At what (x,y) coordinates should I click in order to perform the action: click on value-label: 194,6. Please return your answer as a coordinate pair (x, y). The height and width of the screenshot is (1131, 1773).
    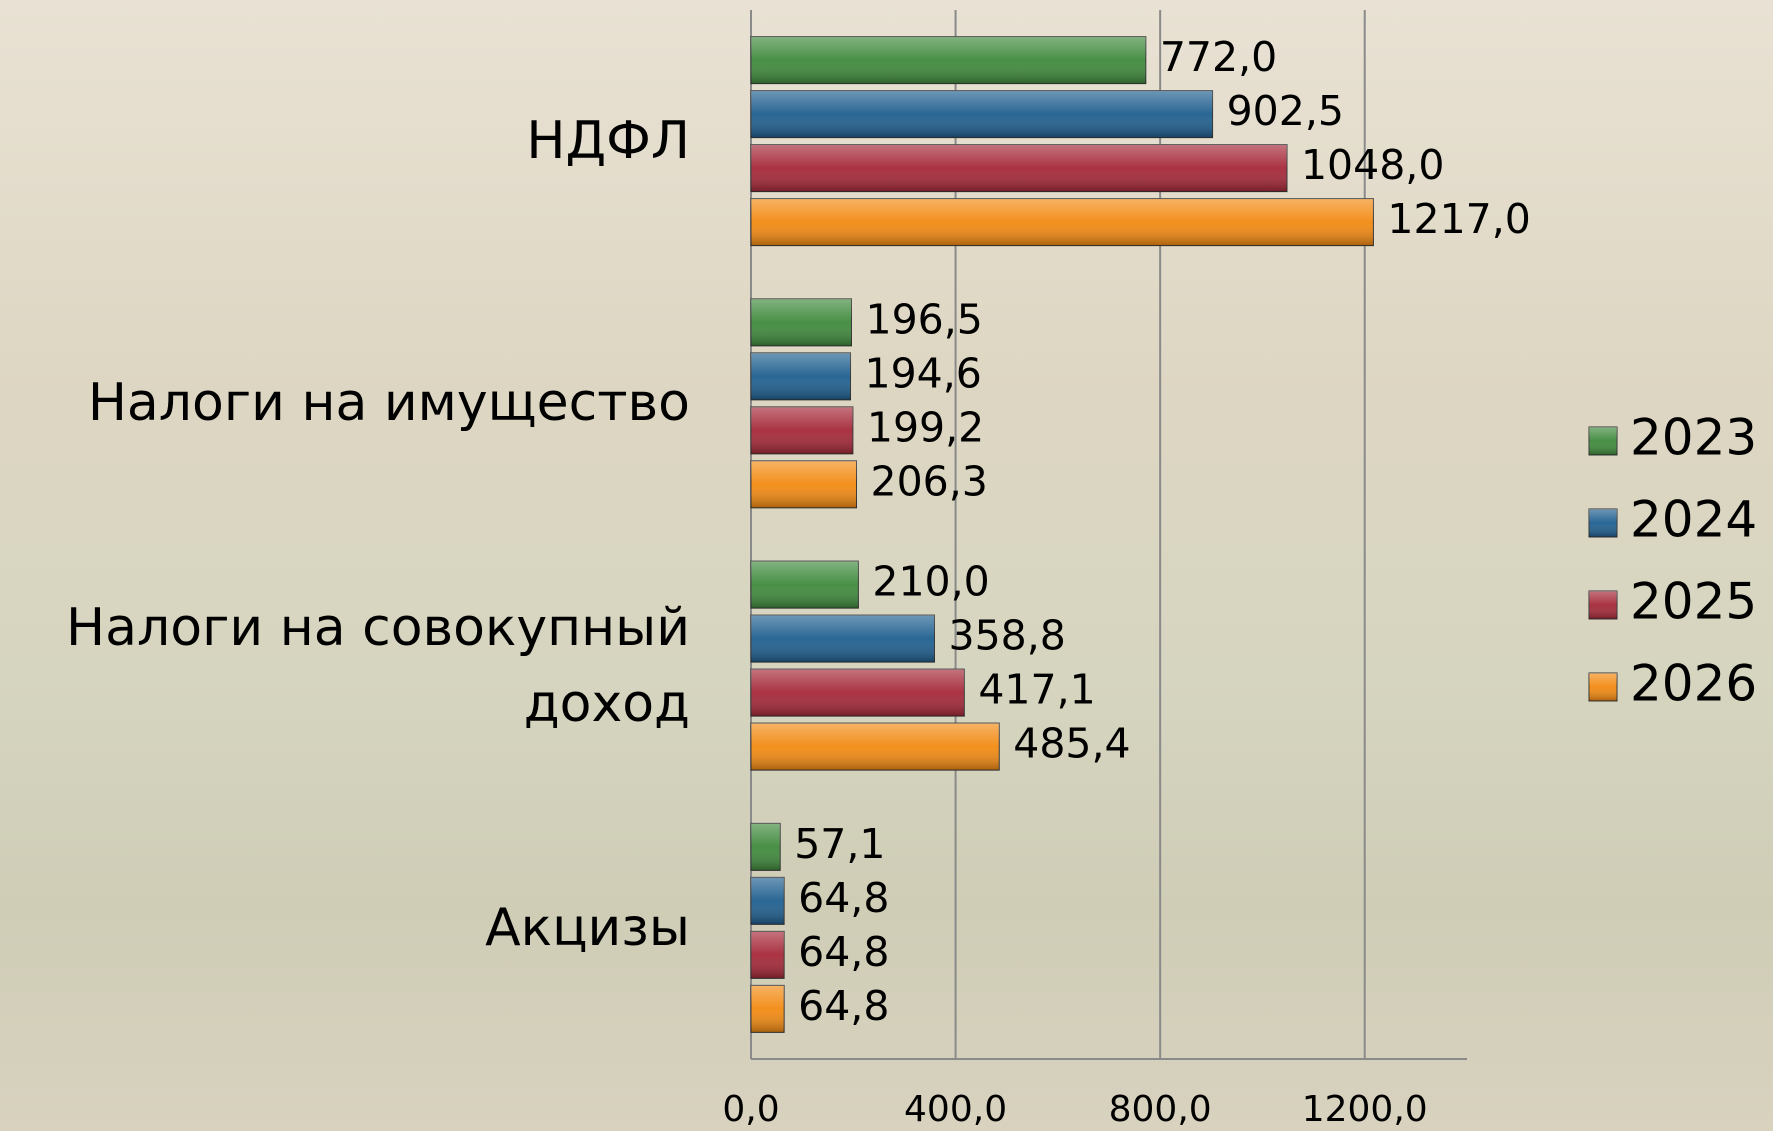
    Looking at the image, I should click on (923, 373).